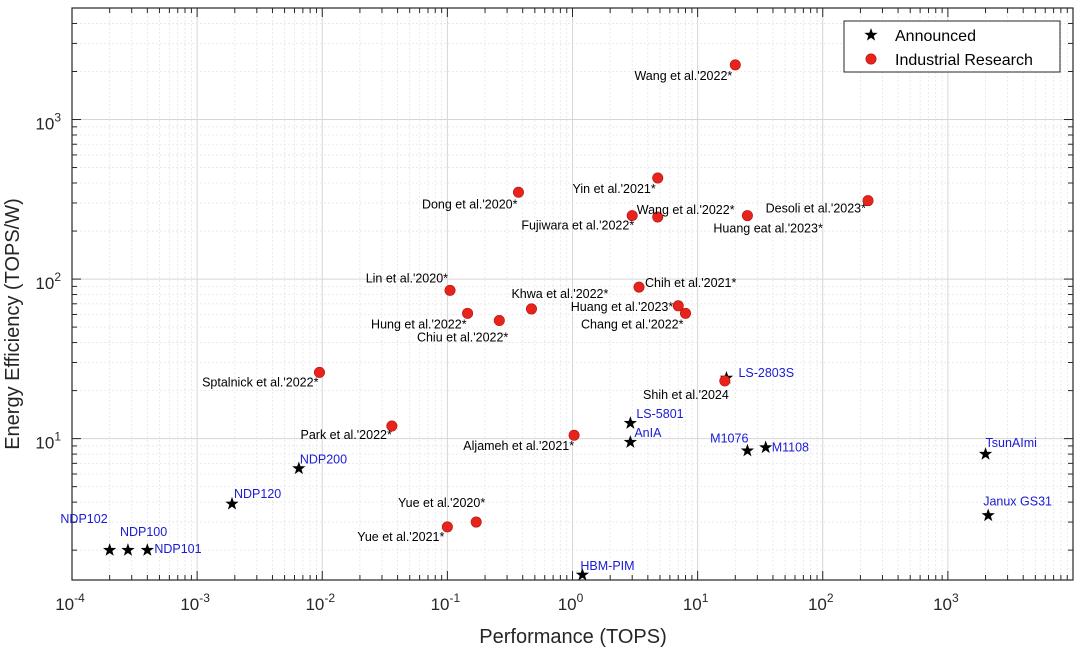  What do you see at coordinates (257, 494) in the screenshot?
I see `point-label: NDP120` at bounding box center [257, 494].